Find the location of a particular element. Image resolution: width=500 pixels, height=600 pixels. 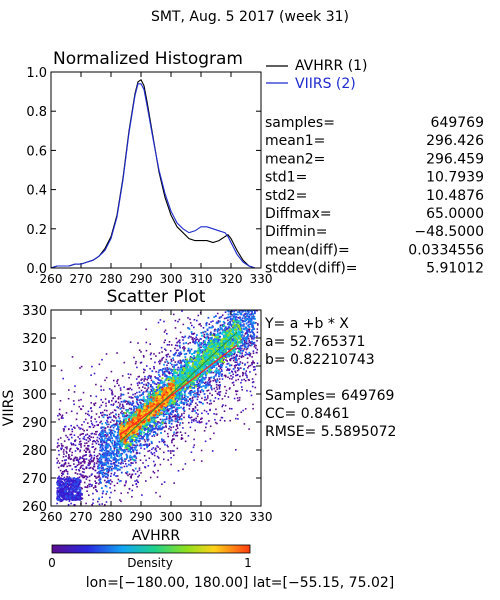

histogram-title: Normalized Histogram is located at coordinates (148, 59).